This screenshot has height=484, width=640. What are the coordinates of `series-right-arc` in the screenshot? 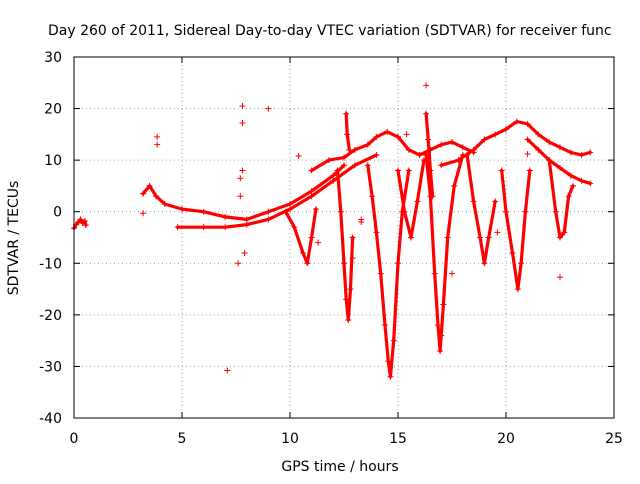 It's located at (515, 143).